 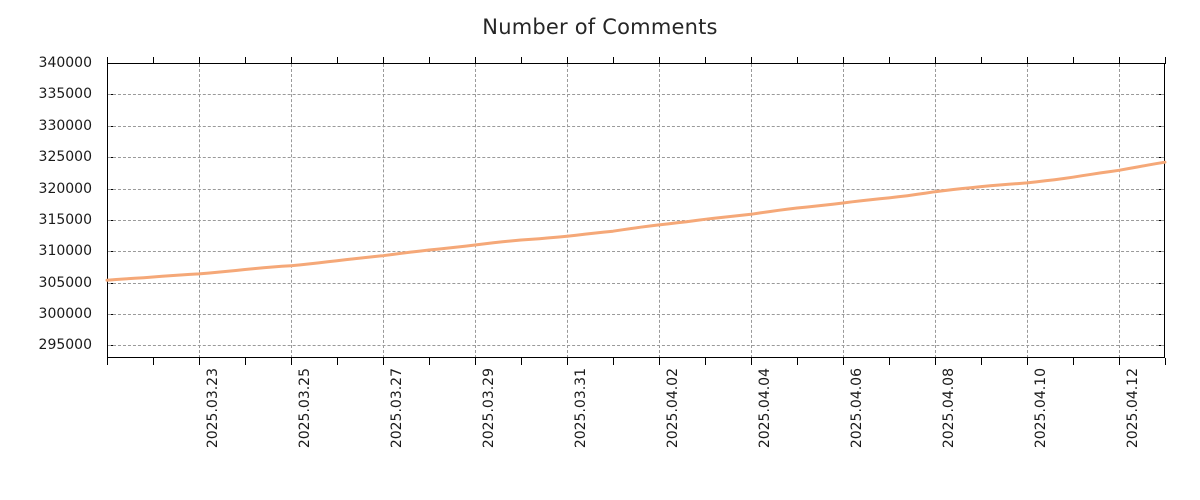 What do you see at coordinates (765, 408) in the screenshot?
I see `x-axis-tick-label: 2025.04.04` at bounding box center [765, 408].